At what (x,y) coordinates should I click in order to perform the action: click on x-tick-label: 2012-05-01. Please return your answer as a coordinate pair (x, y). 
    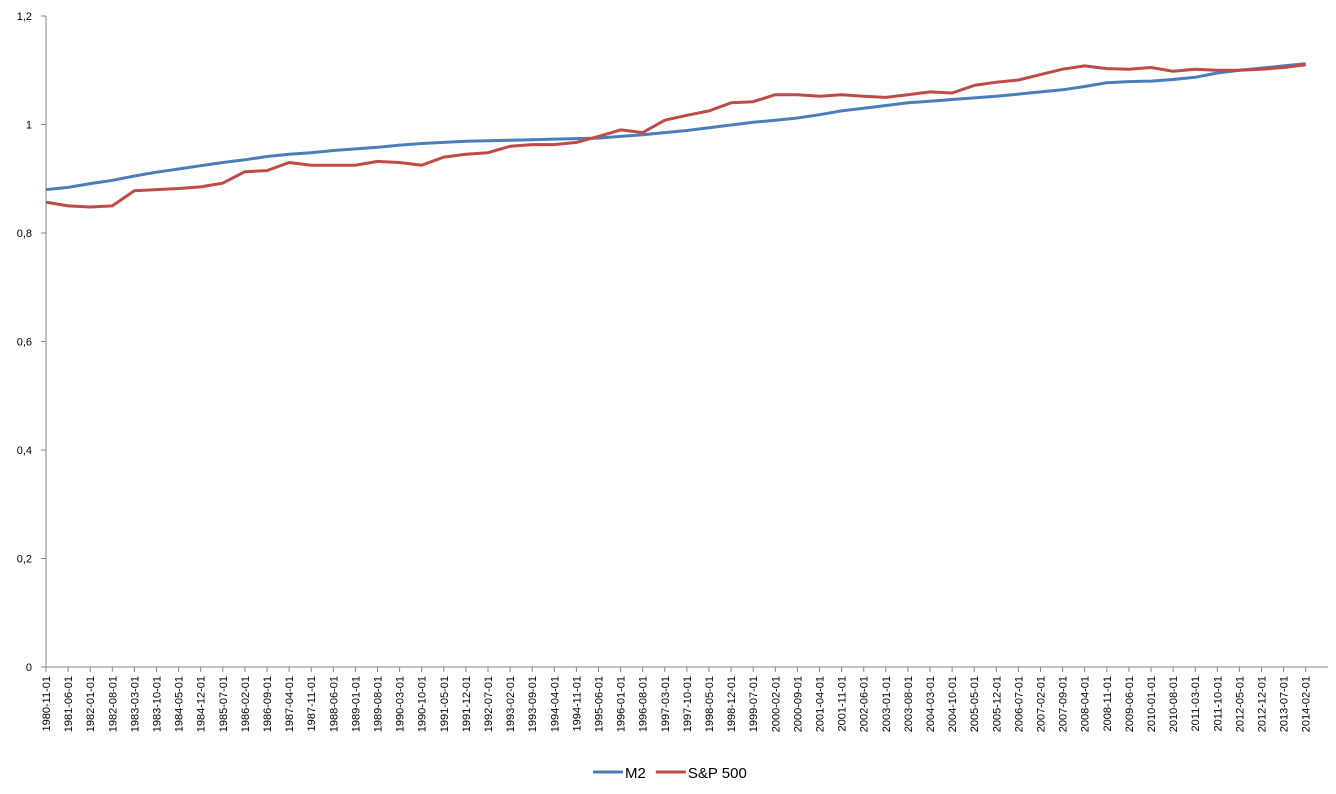
    Looking at the image, I should click on (1240, 704).